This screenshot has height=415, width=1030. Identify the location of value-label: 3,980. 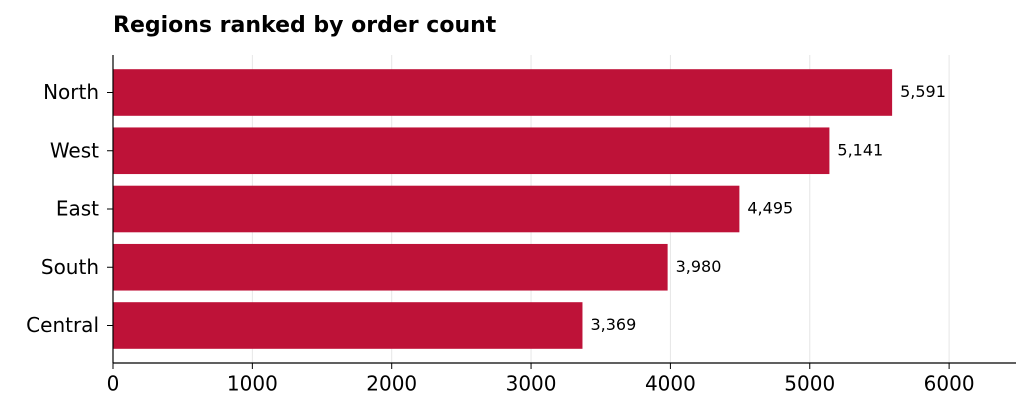
(699, 266).